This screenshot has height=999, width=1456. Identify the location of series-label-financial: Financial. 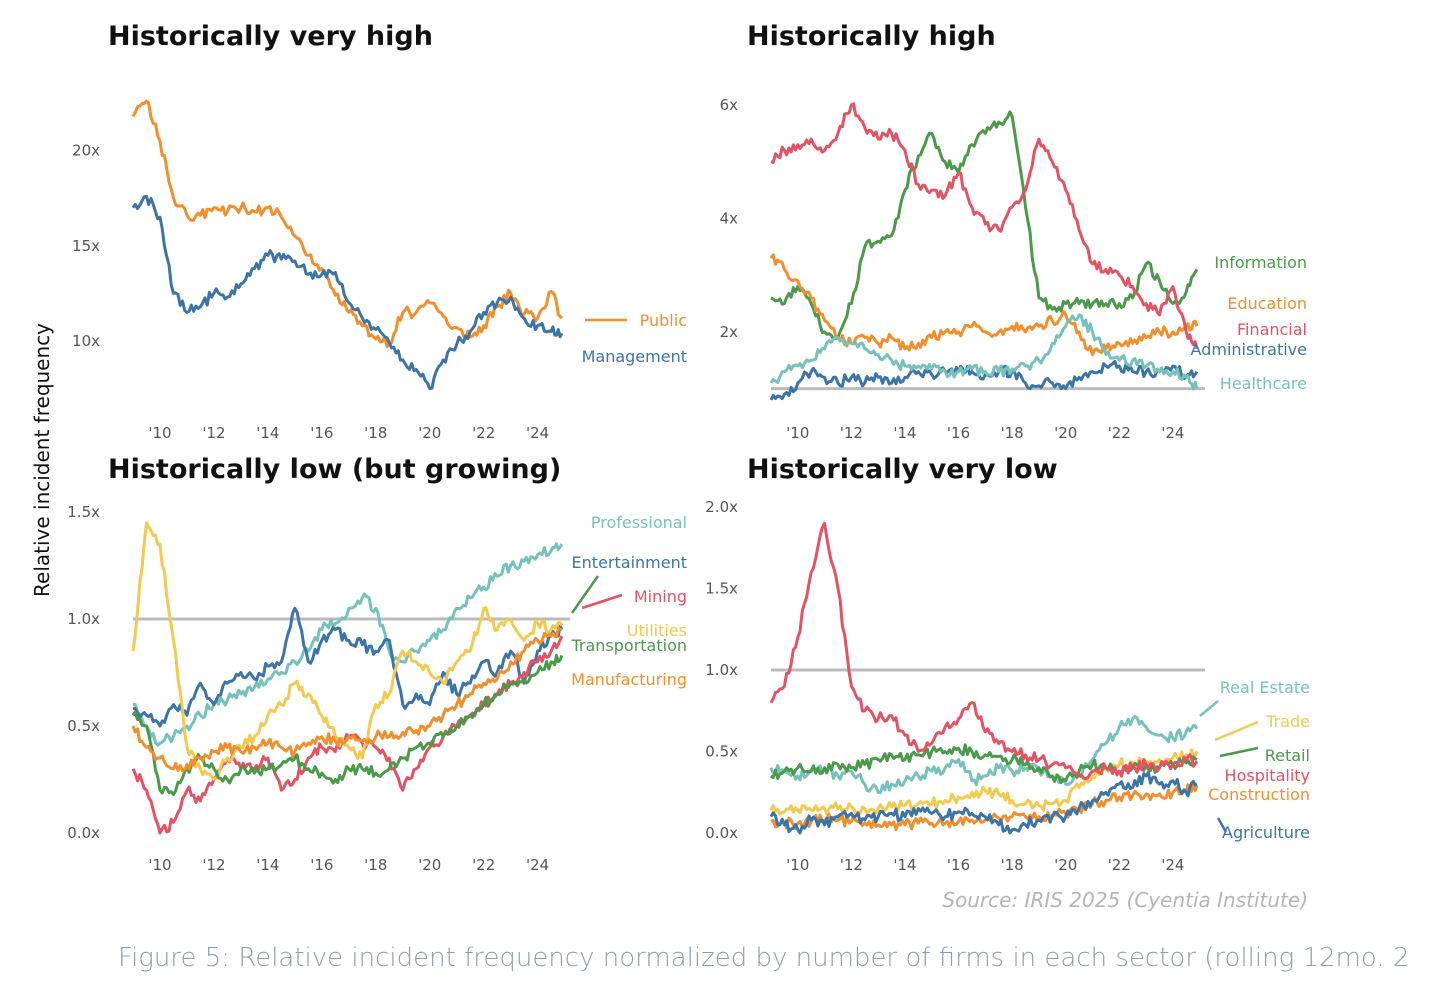
(1272, 329).